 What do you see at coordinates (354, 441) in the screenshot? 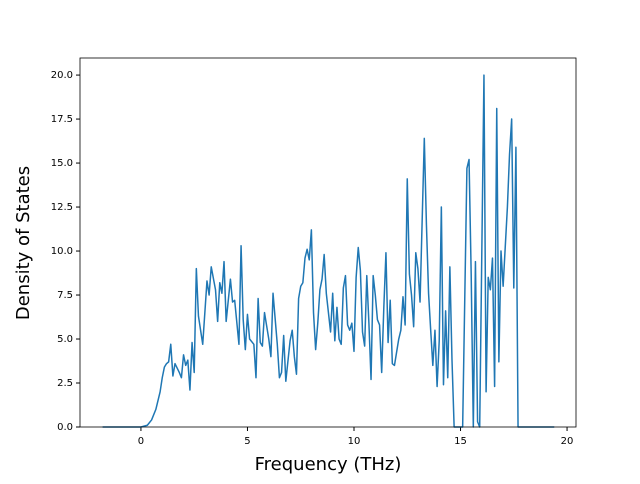
I see `x-tick-label: 10` at bounding box center [354, 441].